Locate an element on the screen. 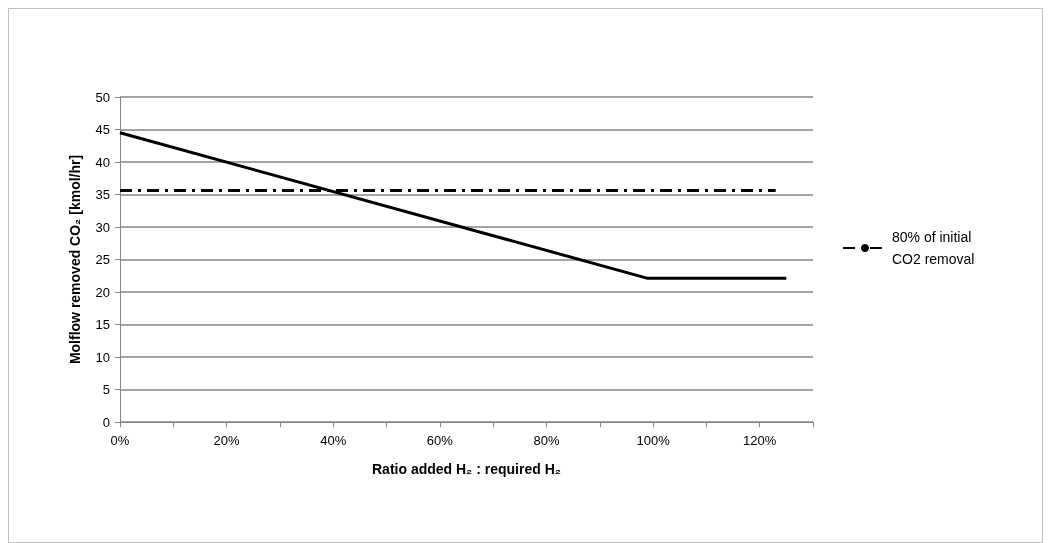 The height and width of the screenshot is (543, 1051). x-axis-title: Ratio added H₂ : required H₂ is located at coordinates (466, 469).